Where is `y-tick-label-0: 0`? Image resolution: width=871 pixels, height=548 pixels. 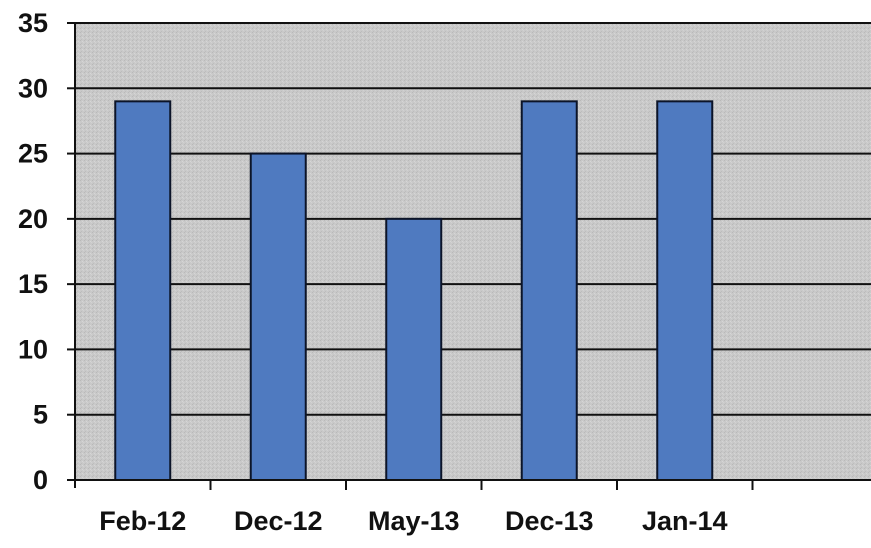 y-tick-label-0: 0 is located at coordinates (40, 480).